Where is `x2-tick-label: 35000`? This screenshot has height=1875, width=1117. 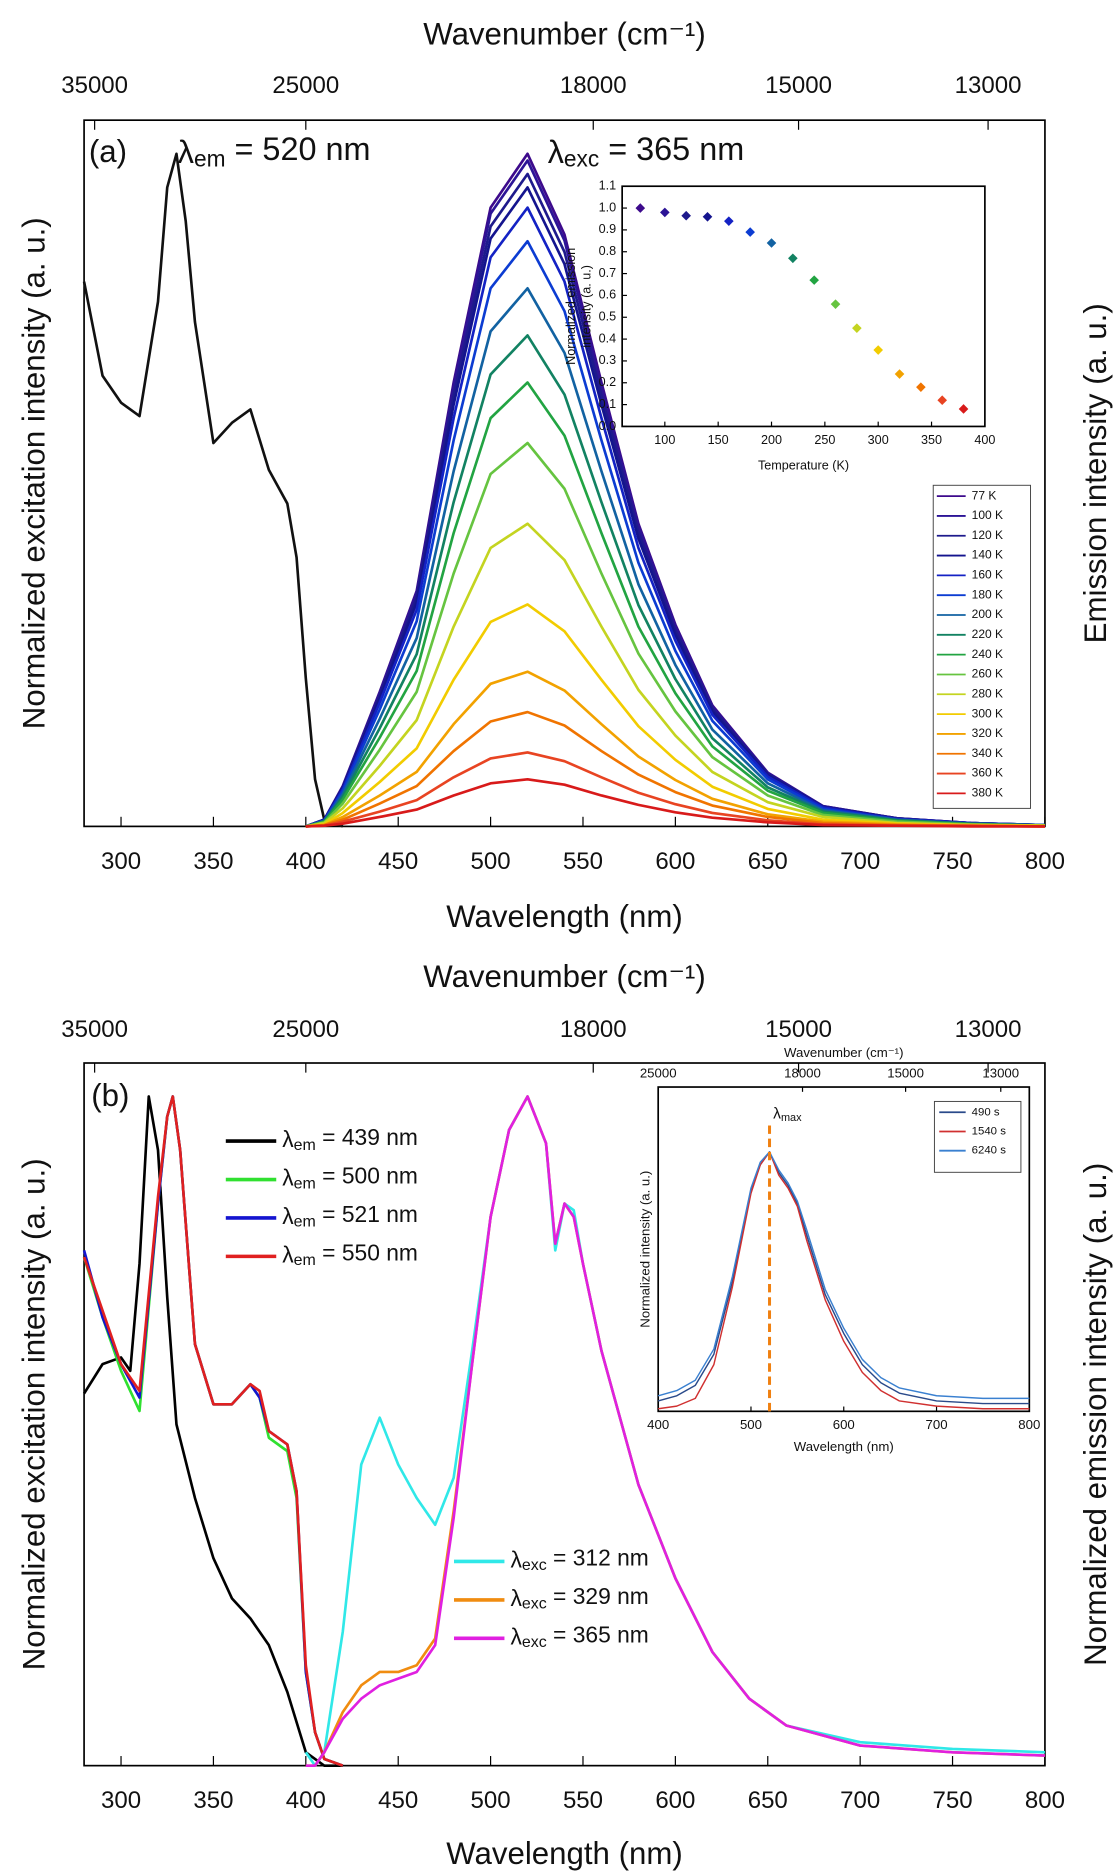
x2-tick-label: 35000 is located at coordinates (94, 85).